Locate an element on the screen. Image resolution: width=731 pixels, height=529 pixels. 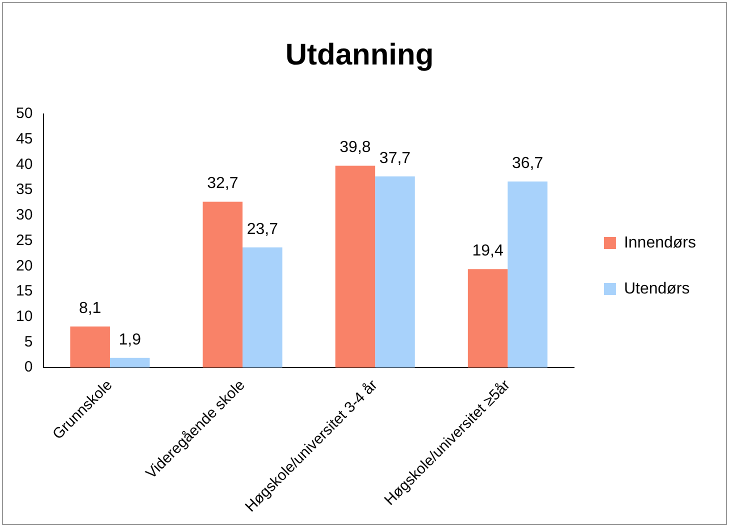
data-label: 32,7 is located at coordinates (222, 183).